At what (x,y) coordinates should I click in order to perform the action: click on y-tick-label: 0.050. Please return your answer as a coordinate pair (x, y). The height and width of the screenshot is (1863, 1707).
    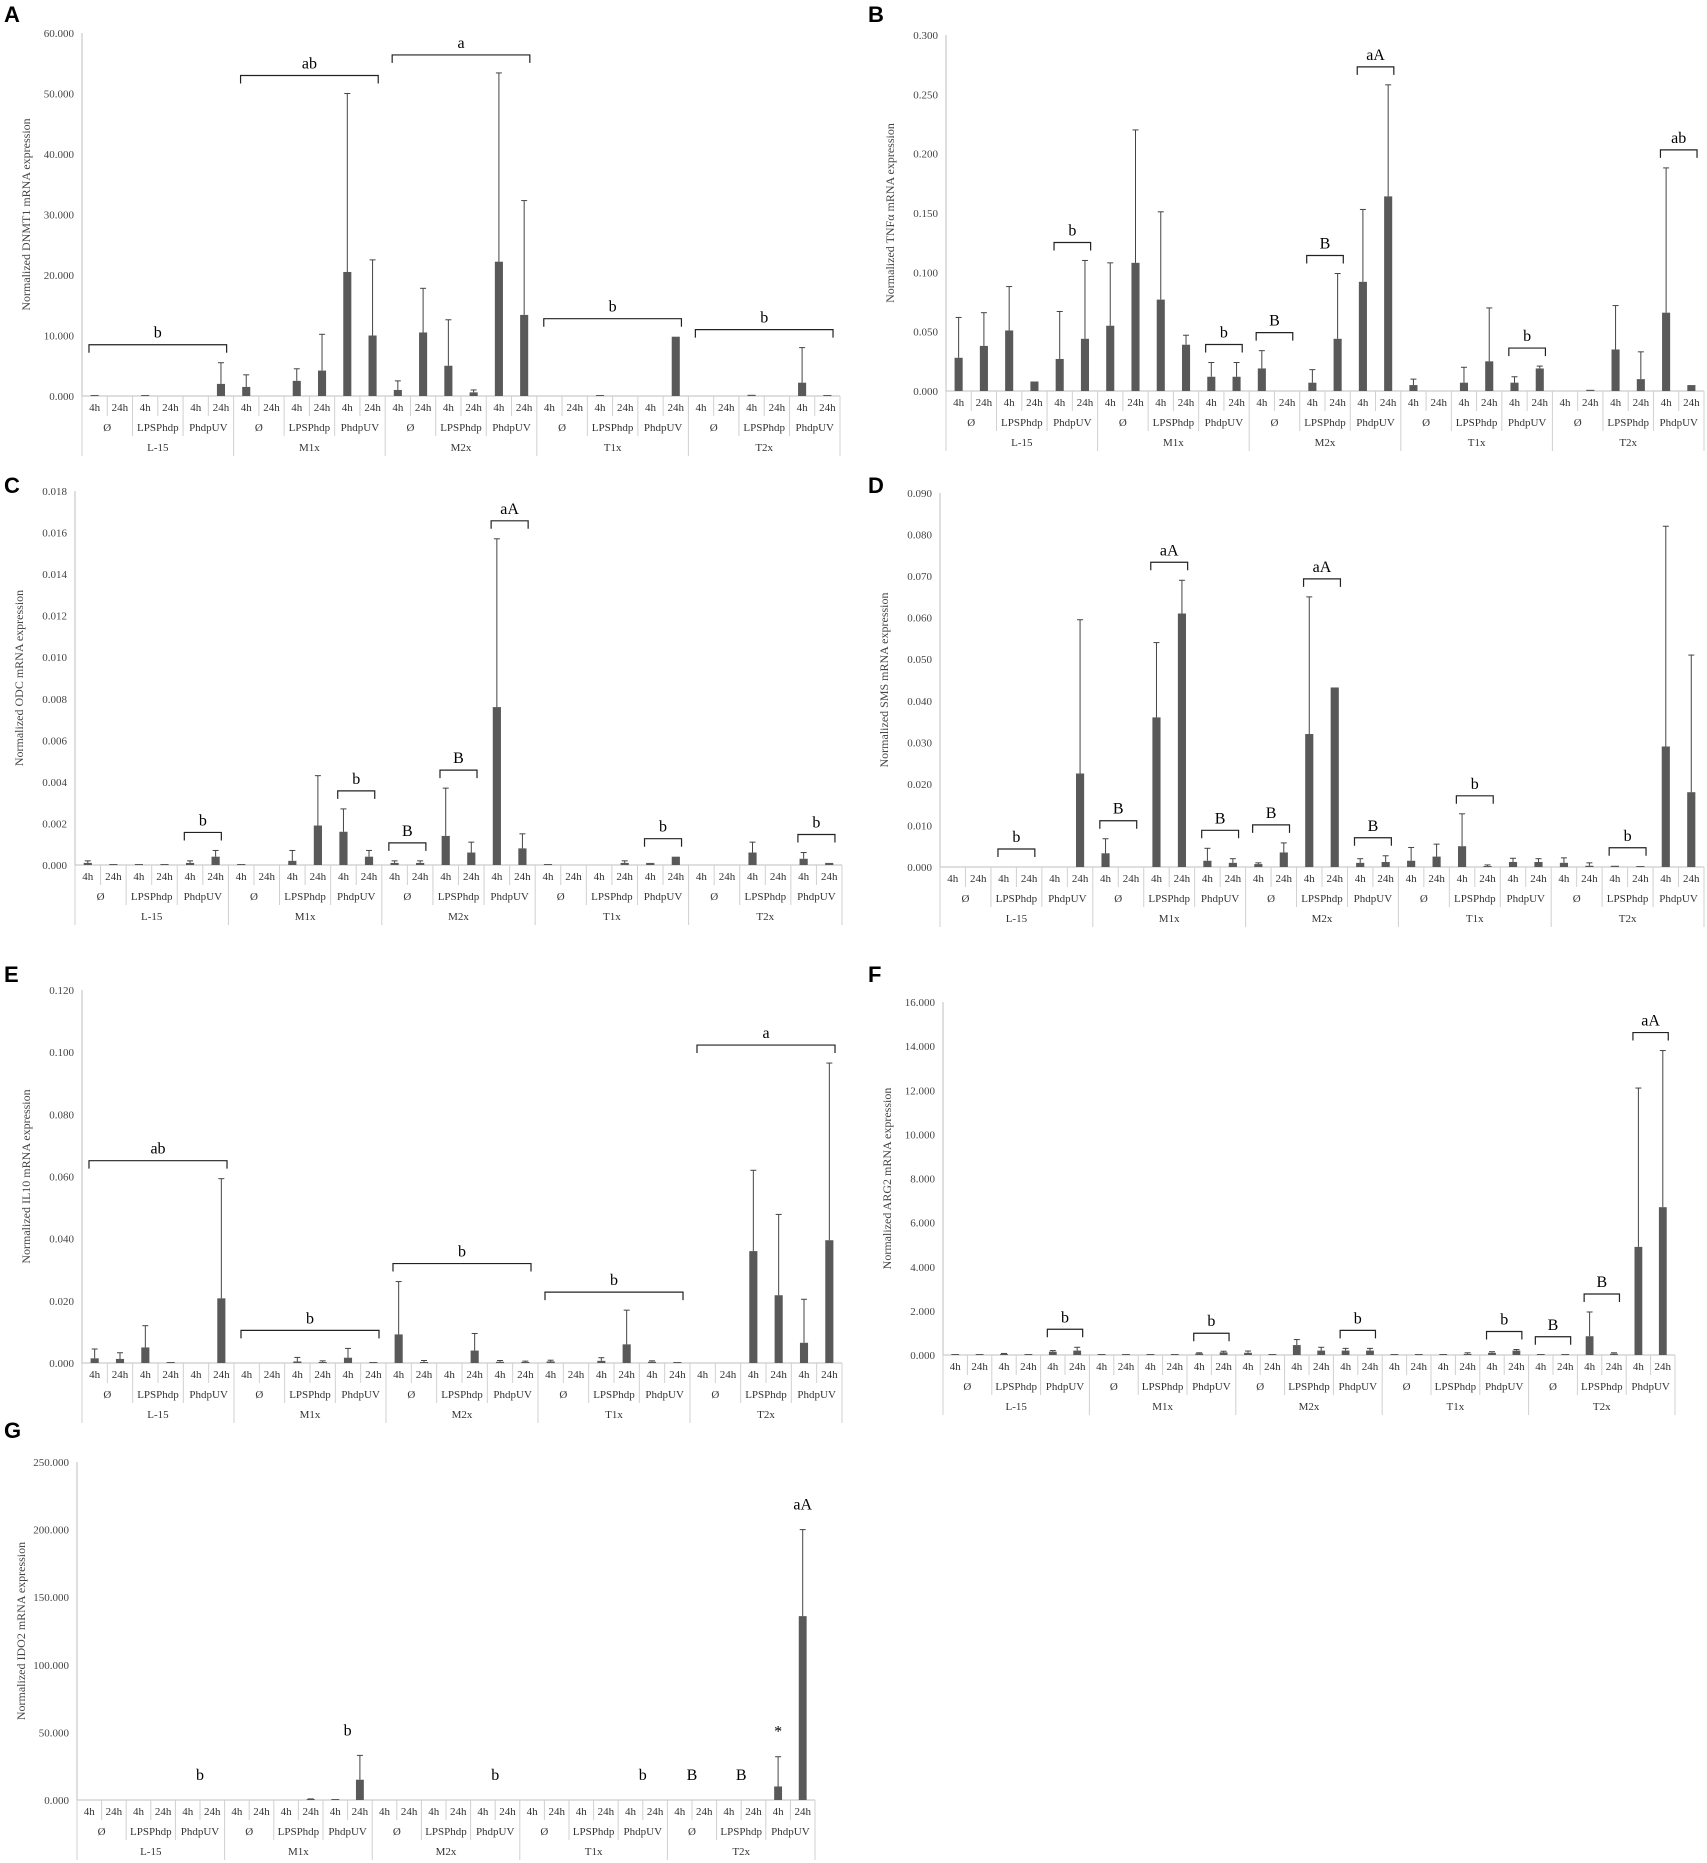
    Looking at the image, I should click on (925, 333).